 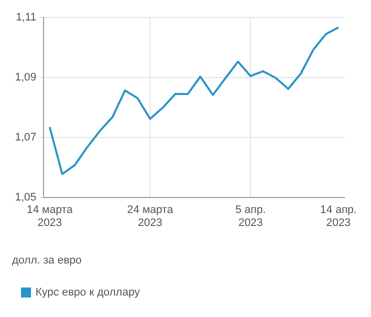 I want to click on y-tick-label: 1,09, so click(x=25, y=78).